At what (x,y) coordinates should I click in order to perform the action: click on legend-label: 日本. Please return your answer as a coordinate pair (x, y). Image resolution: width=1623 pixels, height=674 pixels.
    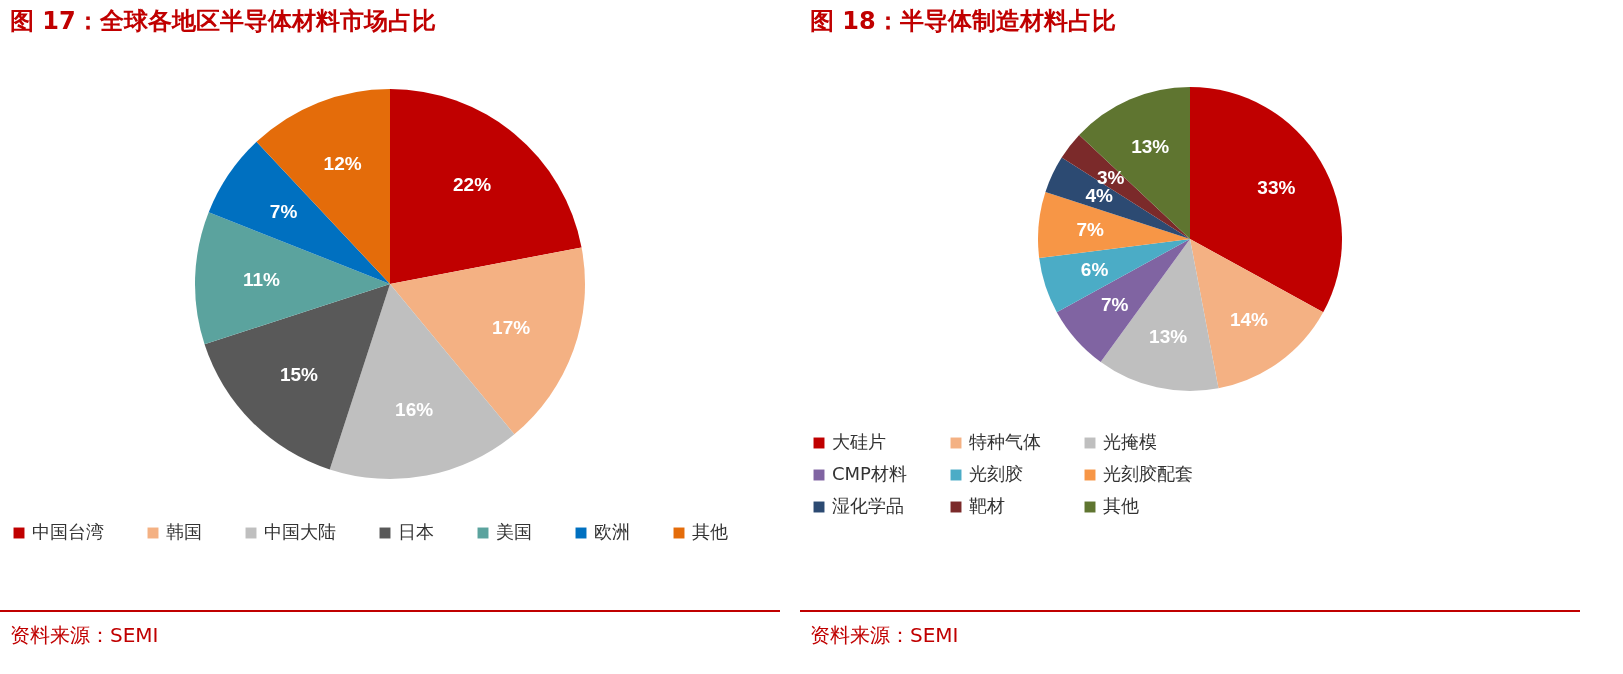
    Looking at the image, I should click on (416, 531).